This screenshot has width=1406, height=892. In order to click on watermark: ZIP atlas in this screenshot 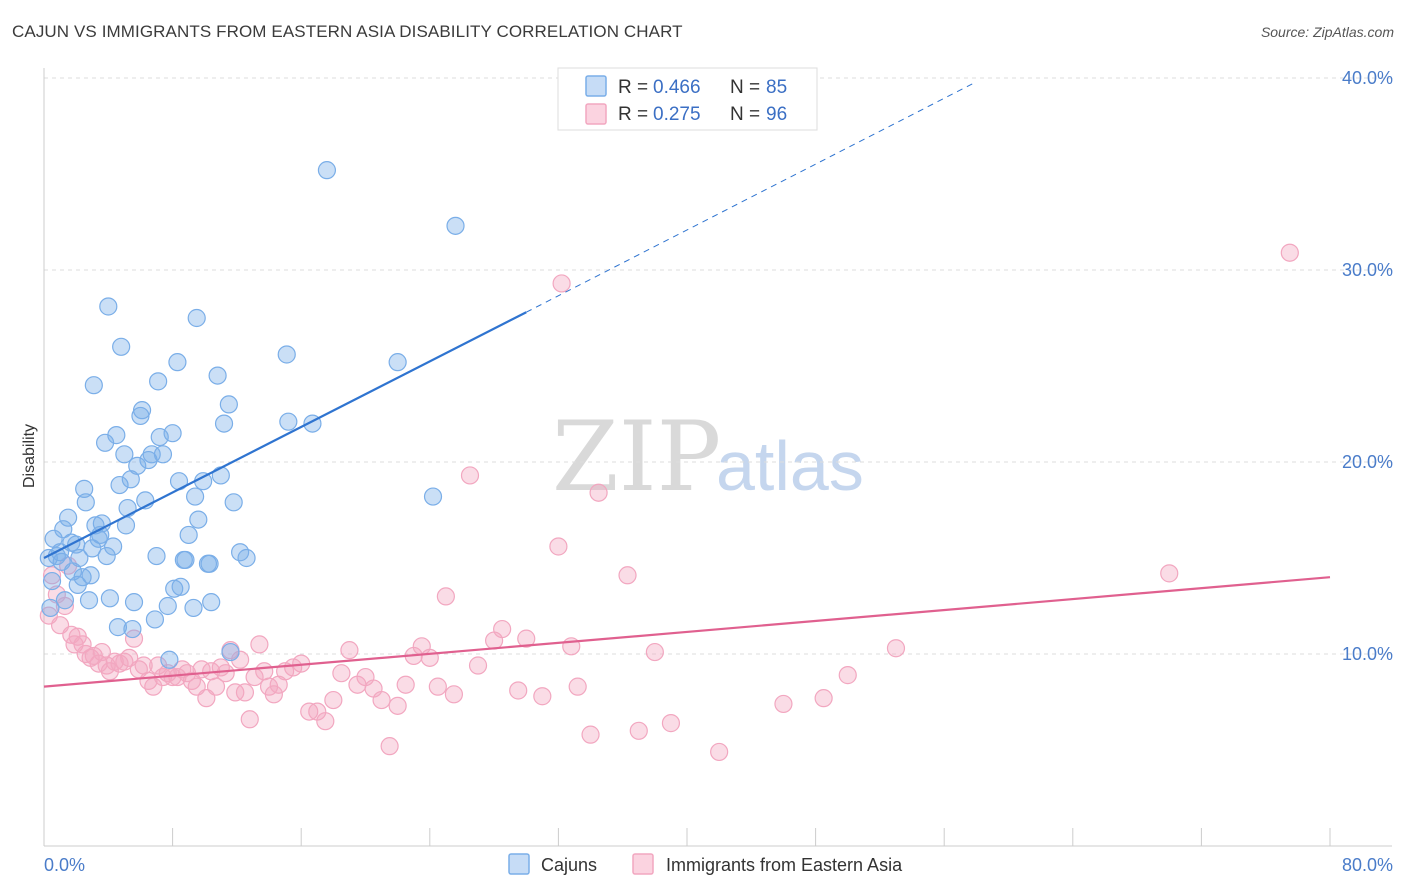, I will do `click(708, 457)`.